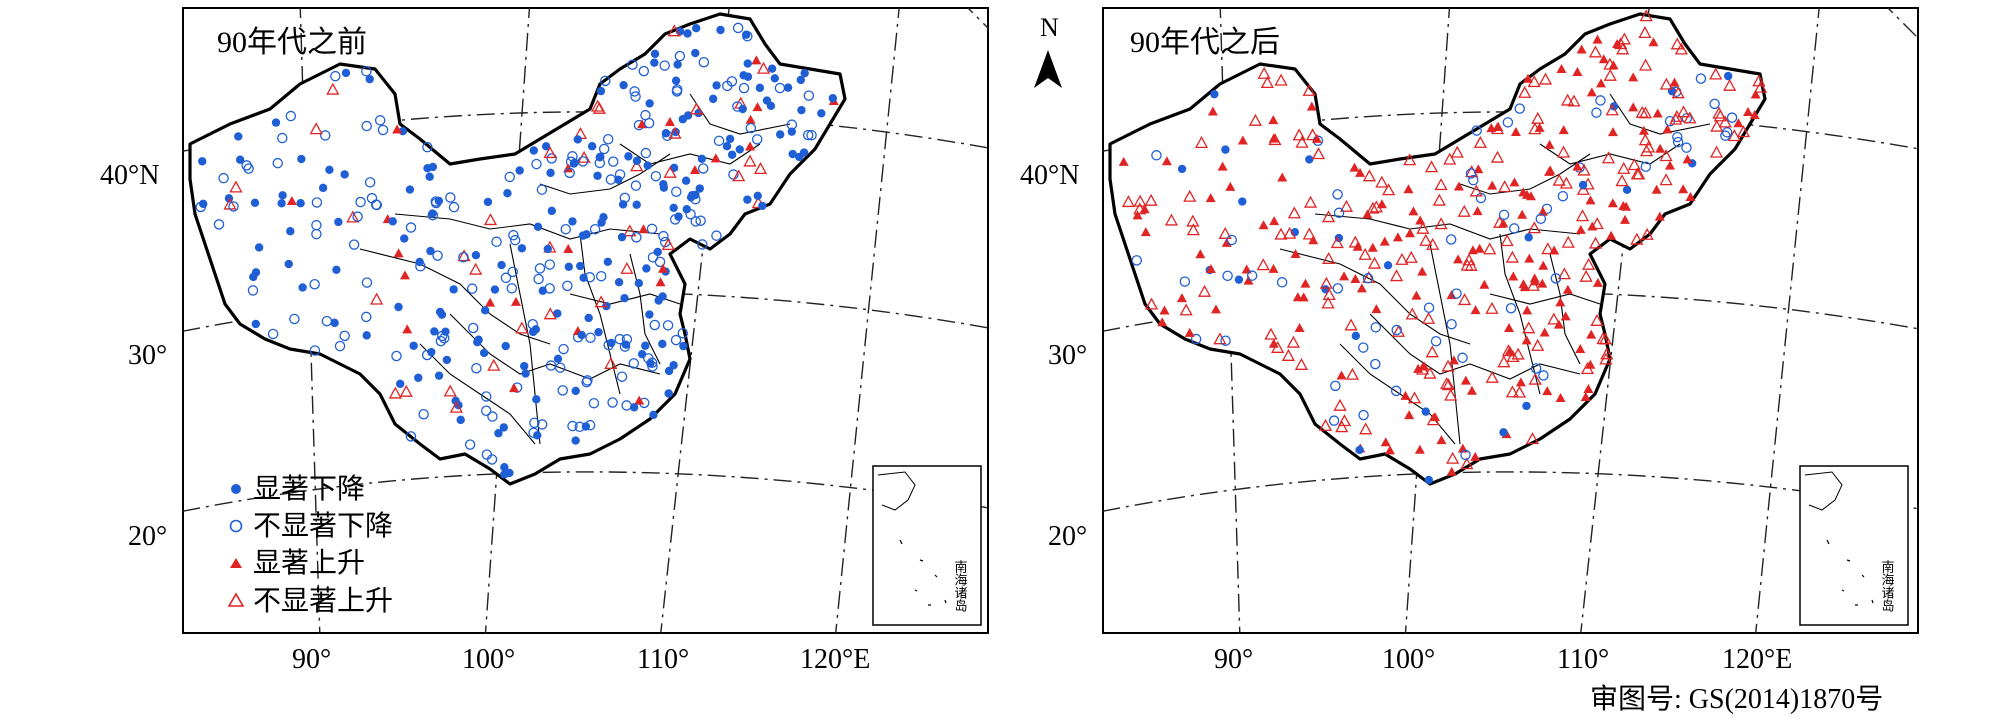 The image size is (2008, 723). Describe the element at coordinates (1205, 42) in the screenshot. I see `panel-title: 90年代之后` at that location.